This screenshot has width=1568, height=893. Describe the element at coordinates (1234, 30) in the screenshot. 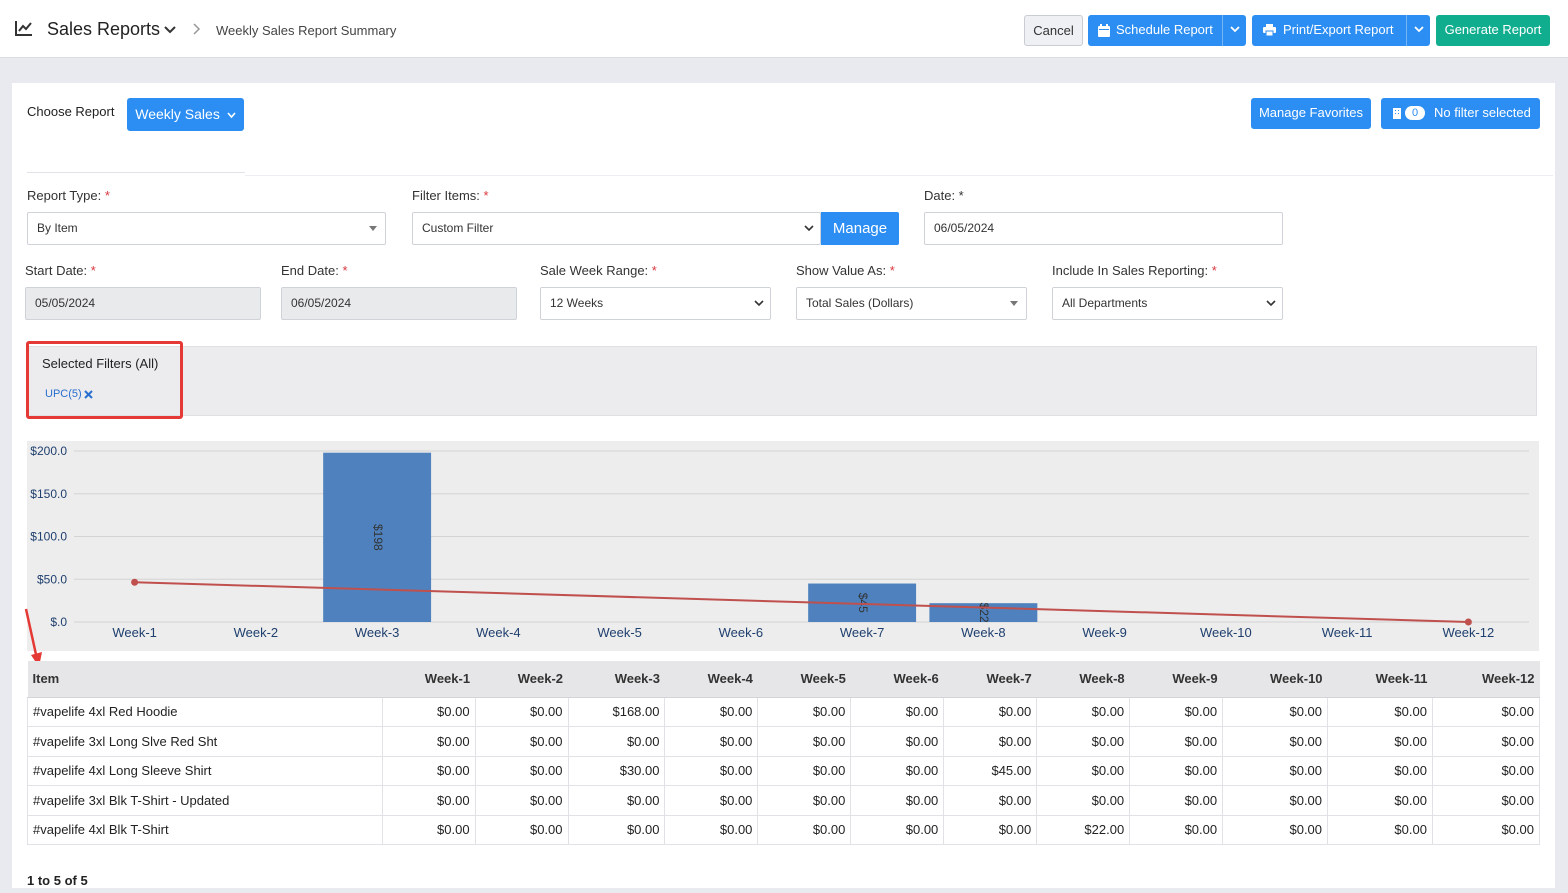

I see `schedule-dropdown-toggle` at that location.